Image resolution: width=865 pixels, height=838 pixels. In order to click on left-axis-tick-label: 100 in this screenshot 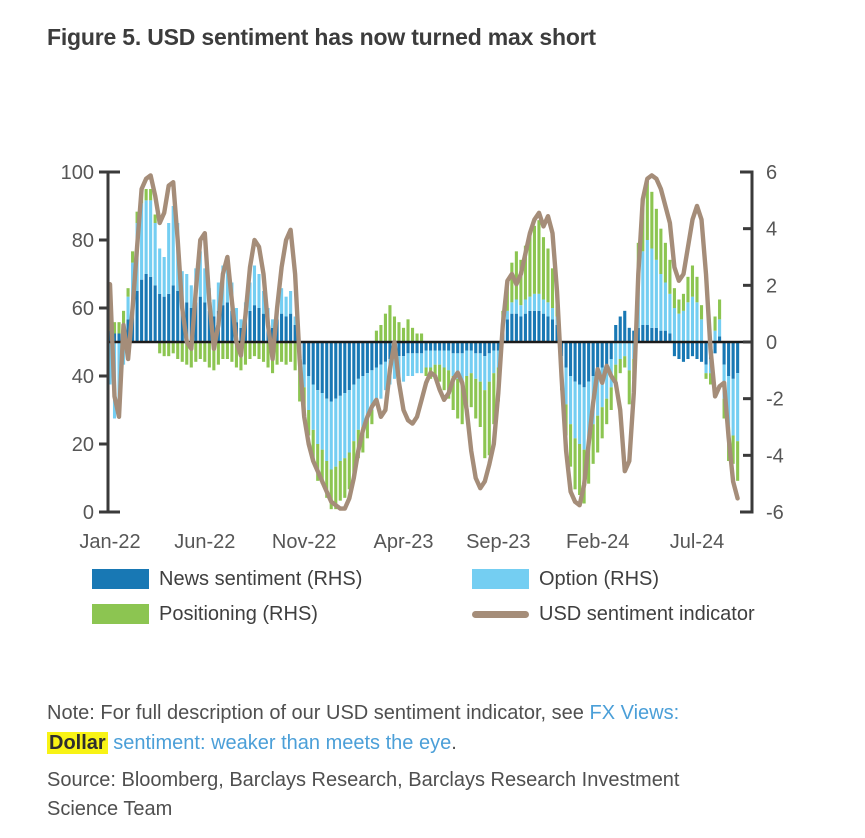, I will do `click(77, 173)`.